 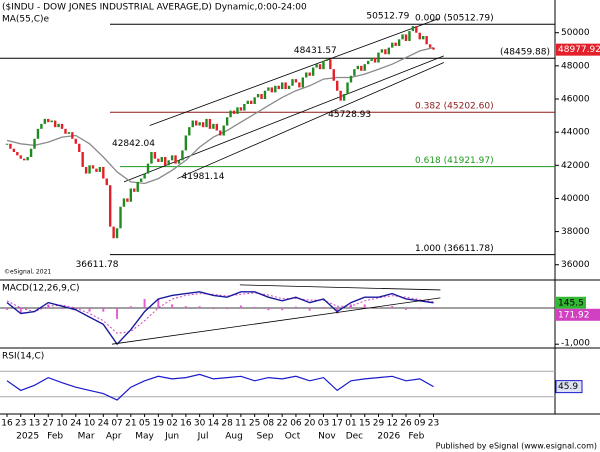 What do you see at coordinates (186, 424) in the screenshot?
I see `x-tick-label: 16` at bounding box center [186, 424].